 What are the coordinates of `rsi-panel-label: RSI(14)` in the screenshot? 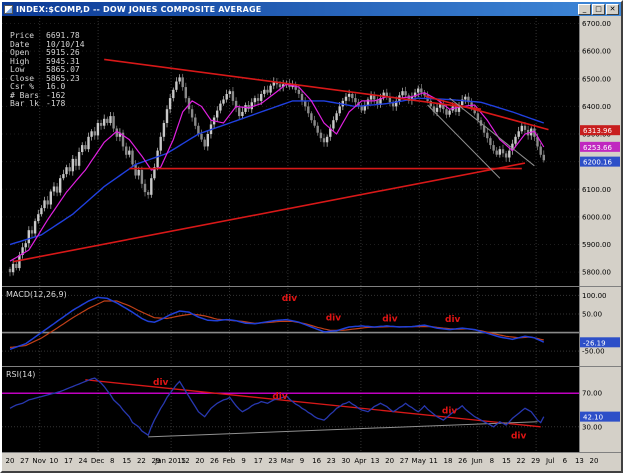 It's located at (20, 374).